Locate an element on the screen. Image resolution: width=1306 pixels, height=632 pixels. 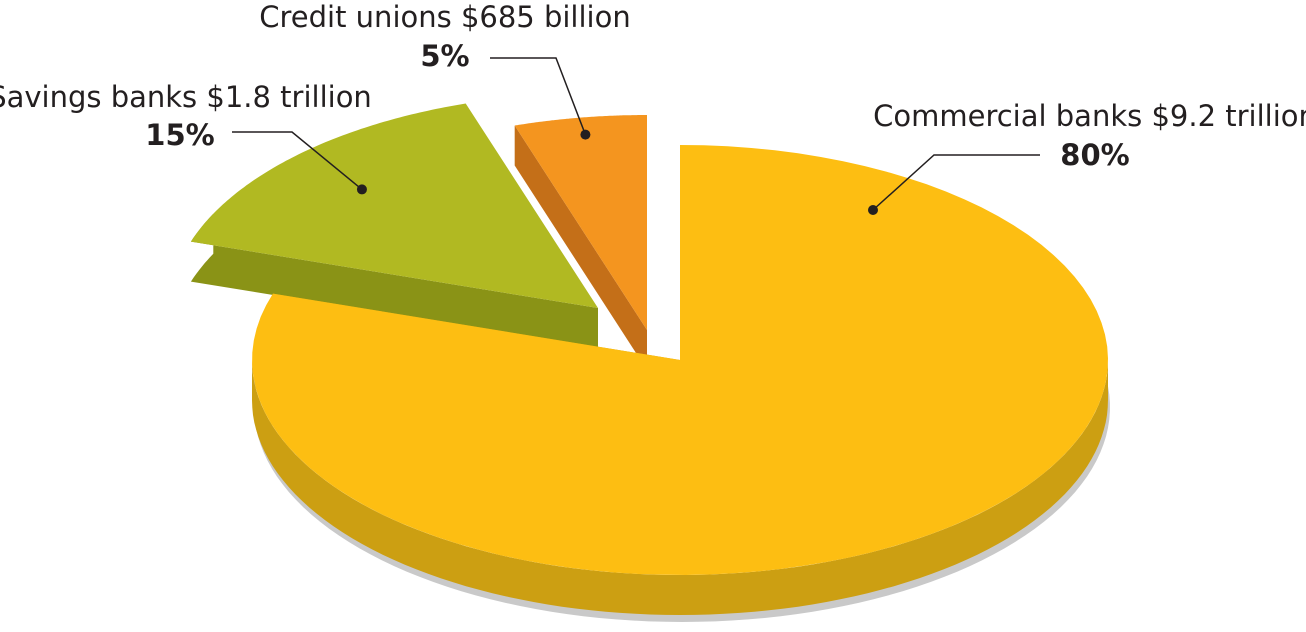
pie-slice-savings-banks-top is located at coordinates (394, 205).